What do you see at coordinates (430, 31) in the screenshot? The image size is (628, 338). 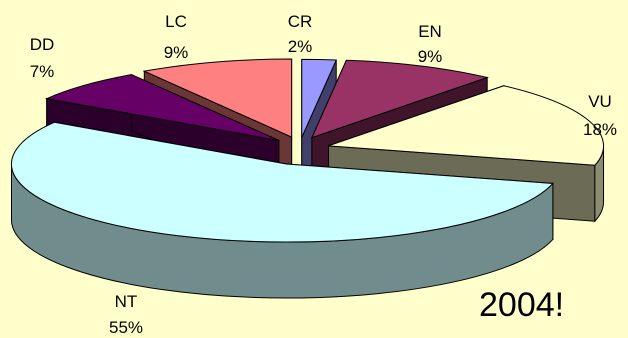 I see `slice-label-category: EN` at bounding box center [430, 31].